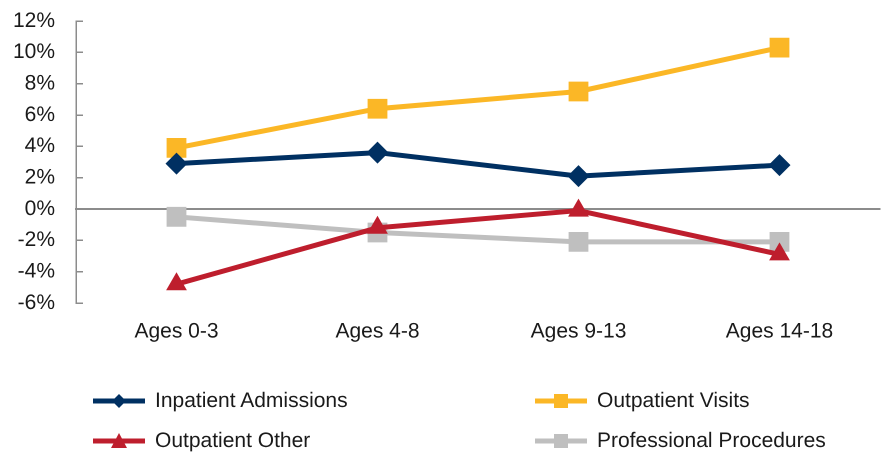 Image resolution: width=894 pixels, height=452 pixels. Describe the element at coordinates (36, 240) in the screenshot. I see `y-tick-label: -2%` at that location.